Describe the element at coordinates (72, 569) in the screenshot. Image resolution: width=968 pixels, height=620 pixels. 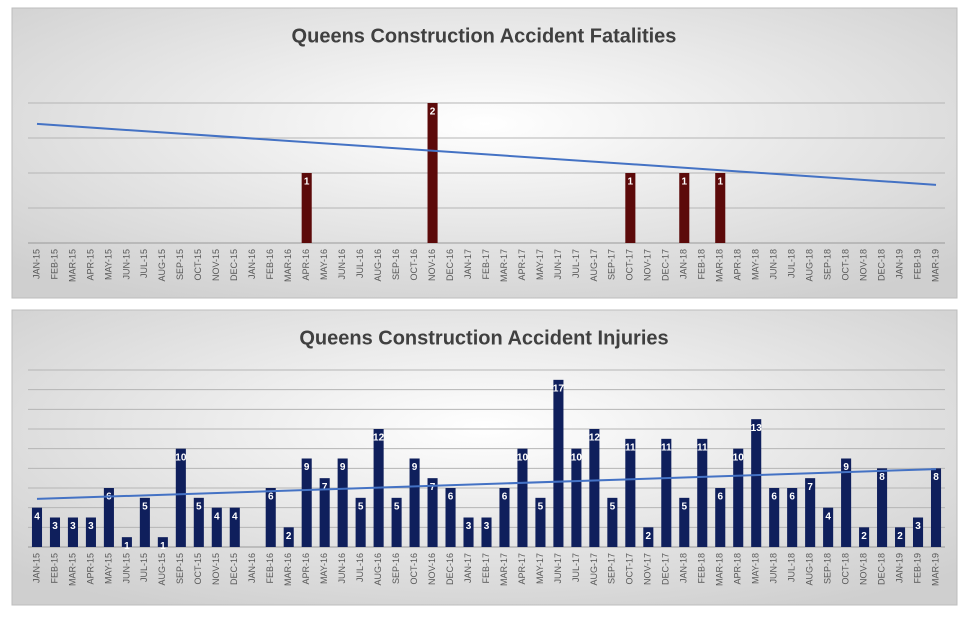
I see `x-tick-label: MAR-15` at that location.